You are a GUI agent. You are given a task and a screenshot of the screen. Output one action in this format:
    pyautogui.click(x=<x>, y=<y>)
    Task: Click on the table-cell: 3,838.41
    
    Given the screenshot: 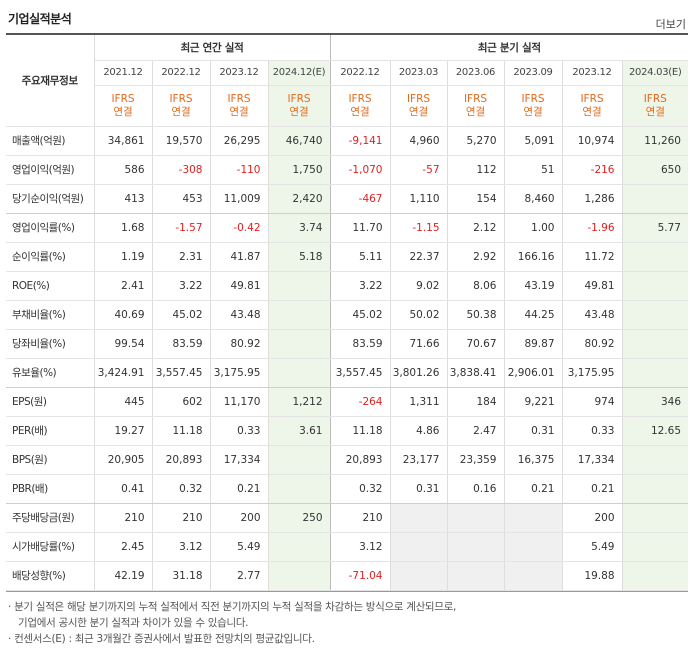 What is the action you would take?
    pyautogui.click(x=475, y=373)
    